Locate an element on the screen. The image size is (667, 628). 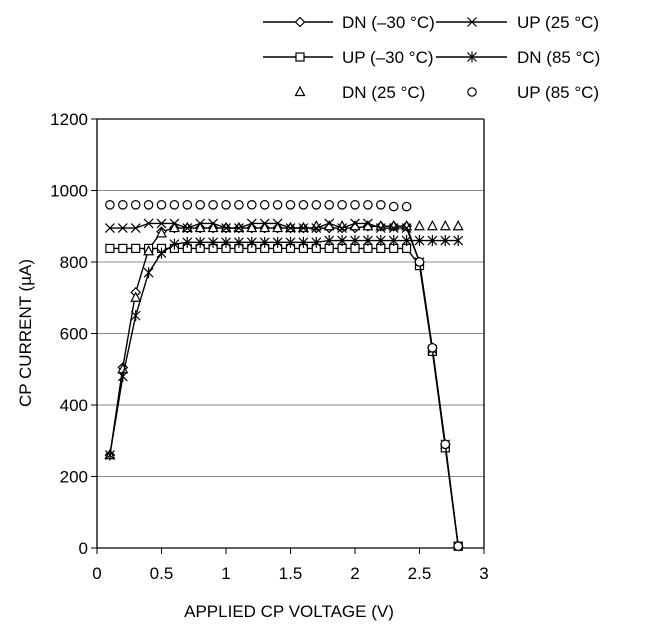
x-tick-label: 2 is located at coordinates (354, 573).